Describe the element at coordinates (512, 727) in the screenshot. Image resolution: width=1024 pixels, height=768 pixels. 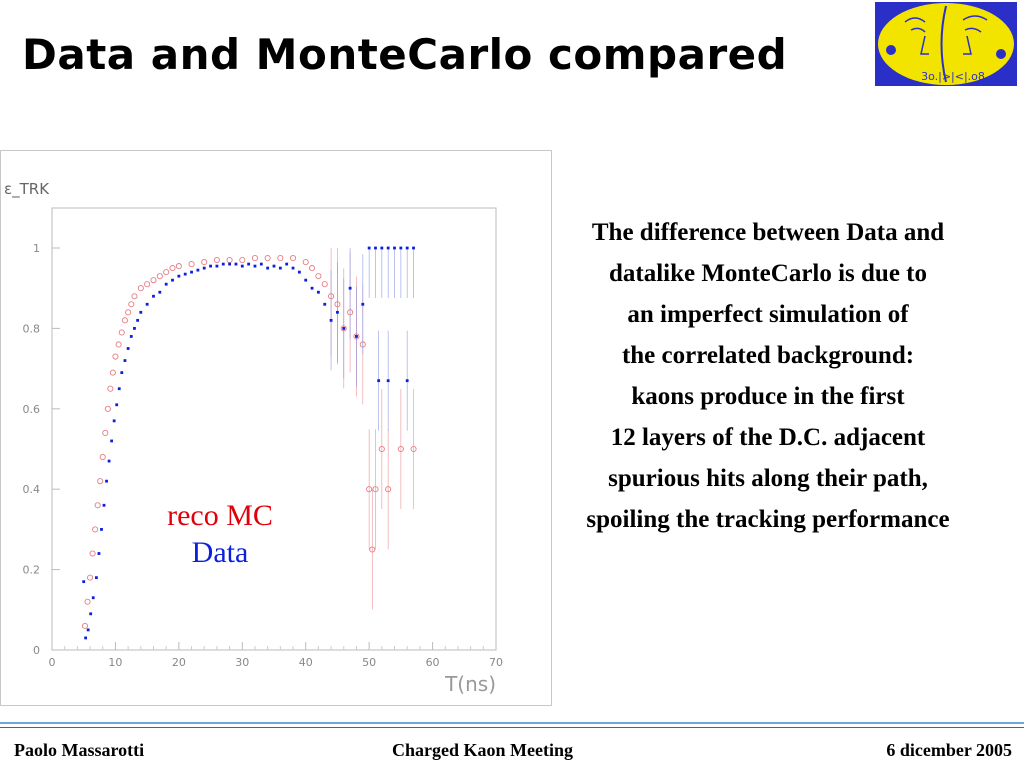
I see `footer-divider-thin` at that location.